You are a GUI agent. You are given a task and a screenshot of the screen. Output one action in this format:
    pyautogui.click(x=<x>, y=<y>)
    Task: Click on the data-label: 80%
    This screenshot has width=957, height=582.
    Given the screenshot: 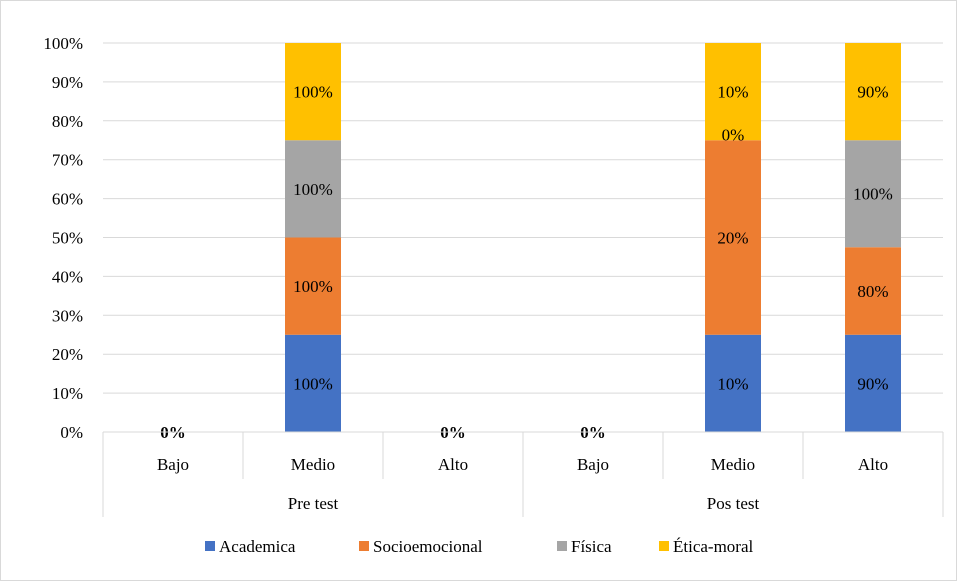 What is the action you would take?
    pyautogui.click(x=872, y=291)
    